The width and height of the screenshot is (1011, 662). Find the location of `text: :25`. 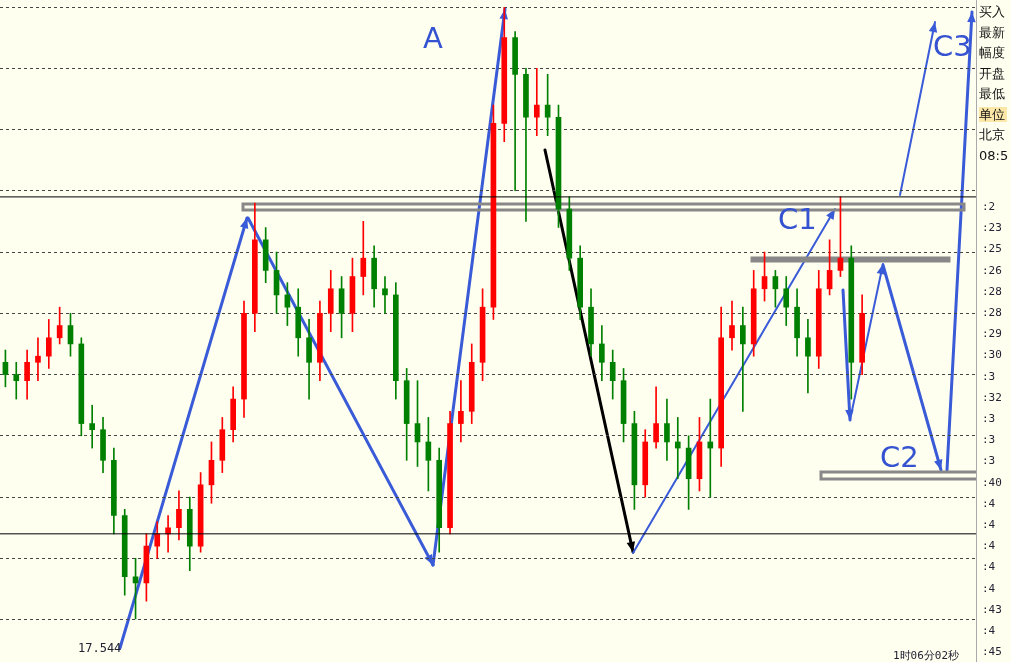

text: :25 is located at coordinates (992, 249).